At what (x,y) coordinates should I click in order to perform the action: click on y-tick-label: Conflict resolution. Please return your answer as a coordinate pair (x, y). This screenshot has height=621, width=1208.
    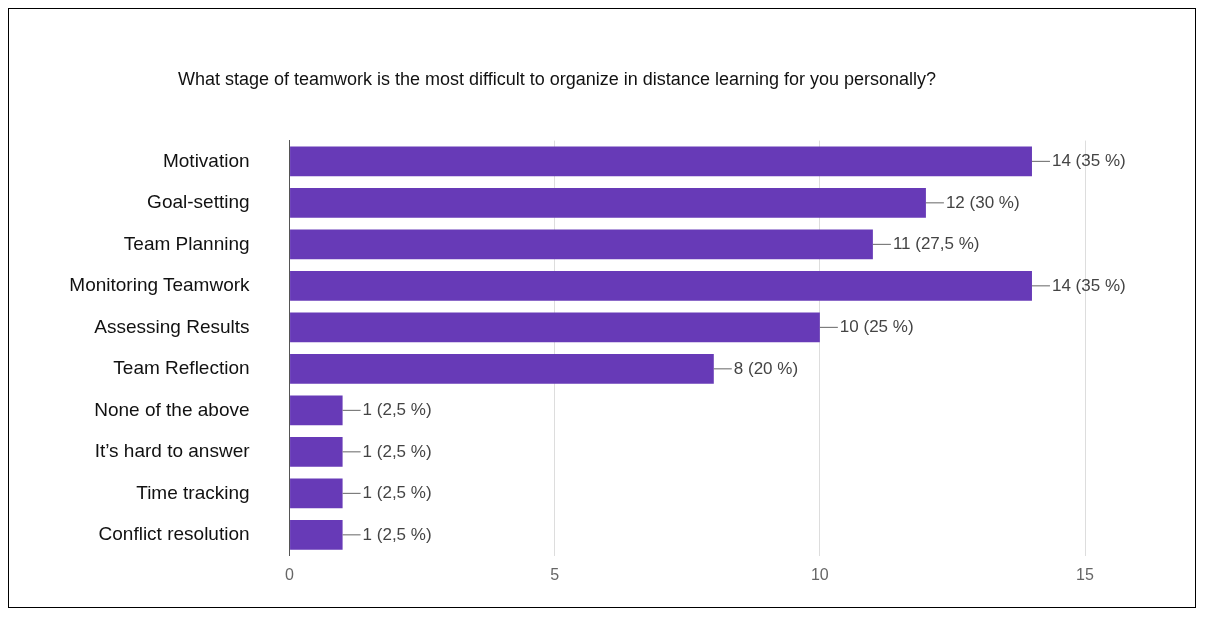
    Looking at the image, I should click on (174, 534).